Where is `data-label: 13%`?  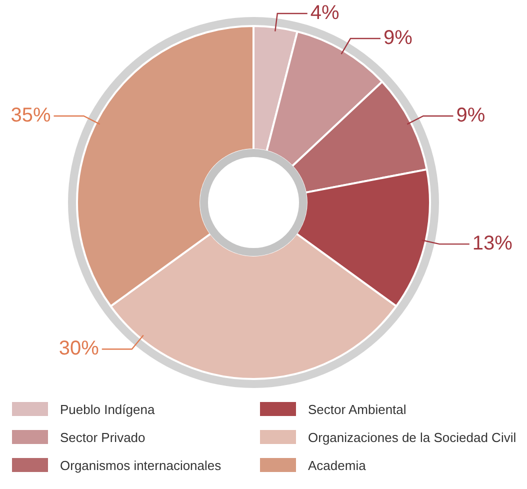
data-label: 13% is located at coordinates (492, 243).